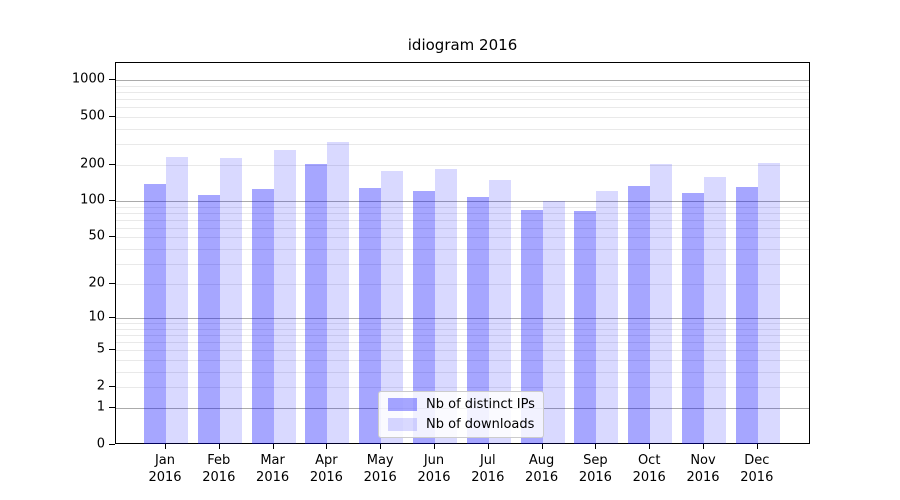  Describe the element at coordinates (480, 424) in the screenshot. I see `legend-label-downloads: Nb of downloads` at that location.